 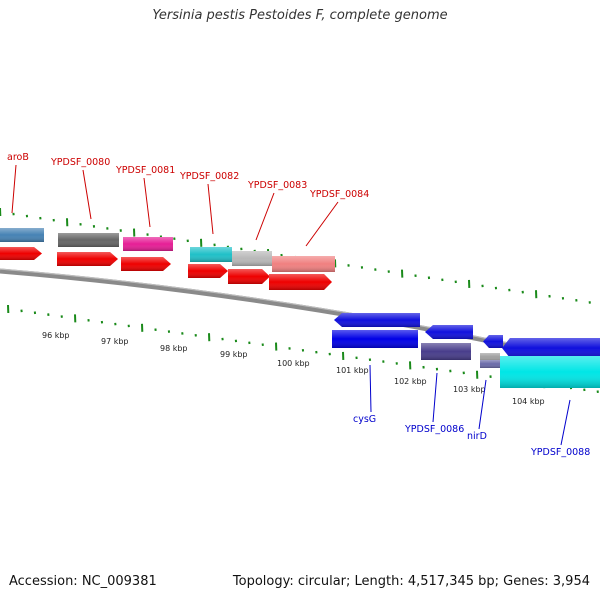 I want to click on label-YPDSF_0080: YPDSF_0080, so click(x=80, y=162).